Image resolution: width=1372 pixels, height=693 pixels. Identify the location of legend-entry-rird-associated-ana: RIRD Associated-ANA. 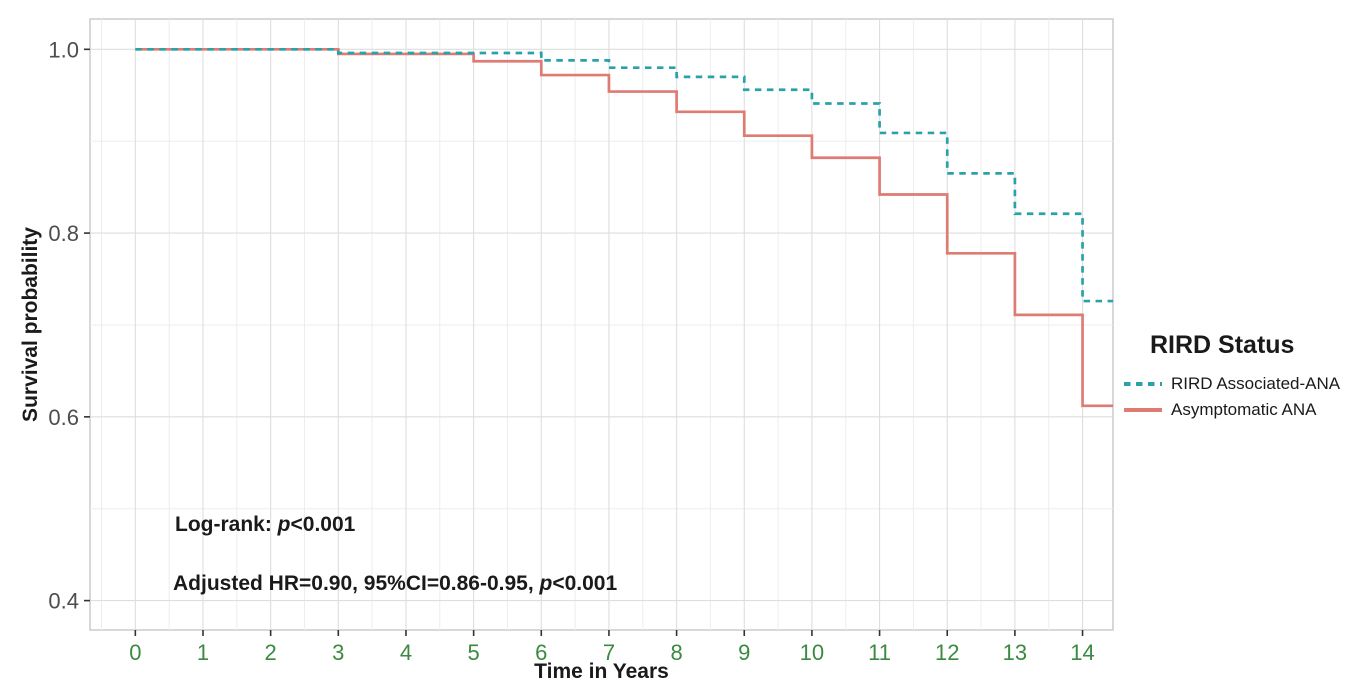
(1247, 384).